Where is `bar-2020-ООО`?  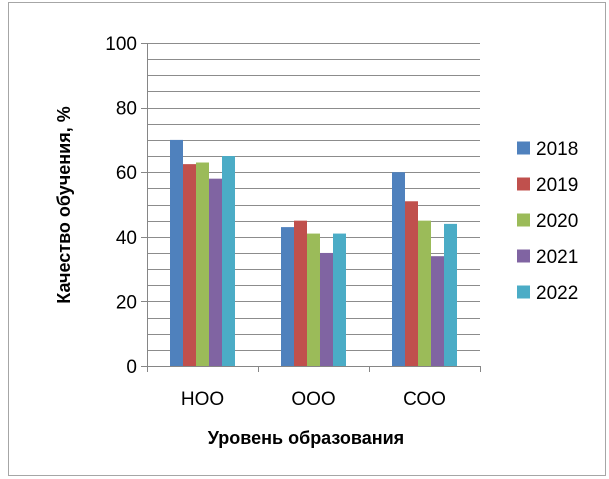 bar-2020-ООО is located at coordinates (313, 300).